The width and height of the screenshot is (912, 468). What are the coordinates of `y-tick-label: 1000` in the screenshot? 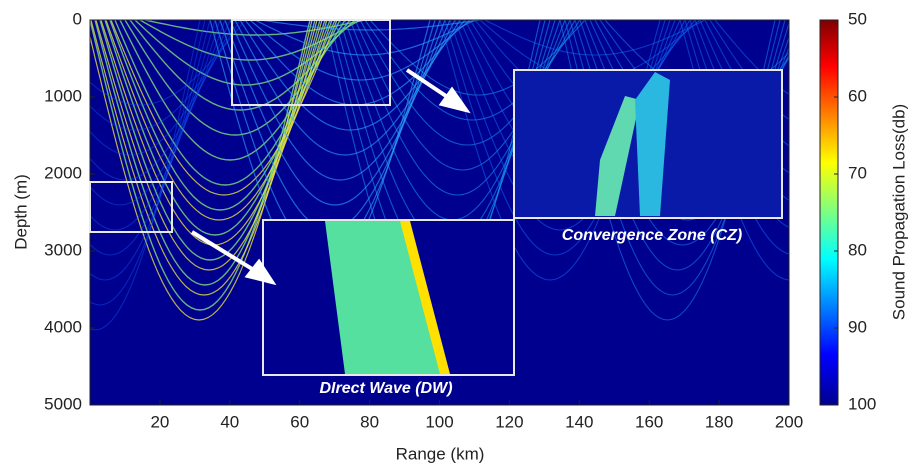 It's located at (63, 95).